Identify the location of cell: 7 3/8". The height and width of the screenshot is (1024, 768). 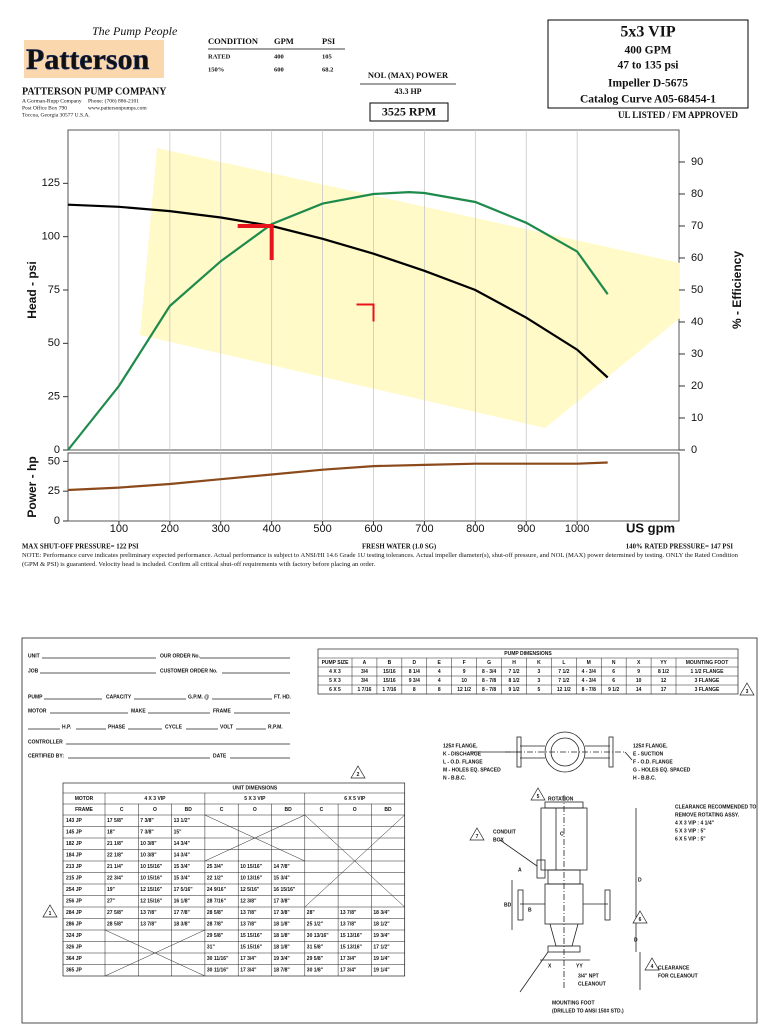
(147, 821).